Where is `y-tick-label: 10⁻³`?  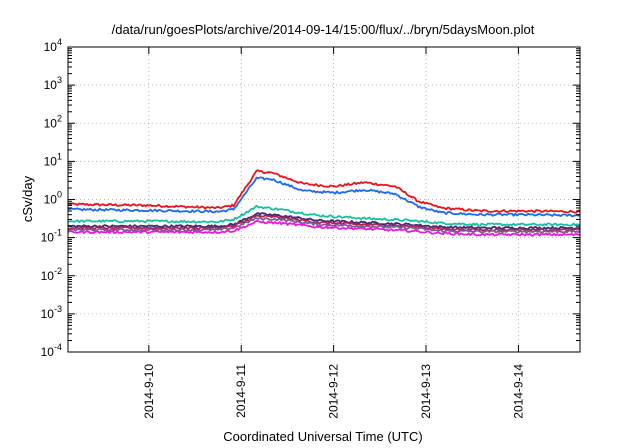
y-tick-label: 10⁻³ is located at coordinates (51, 312).